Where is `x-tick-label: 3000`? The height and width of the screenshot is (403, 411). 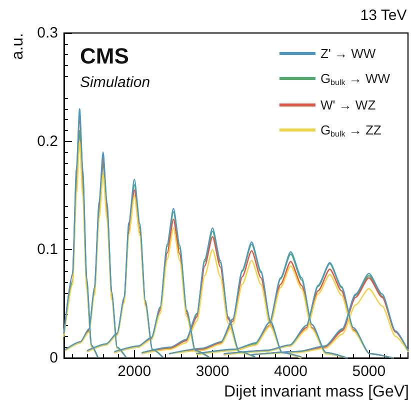 x-tick-label: 3000 is located at coordinates (213, 371).